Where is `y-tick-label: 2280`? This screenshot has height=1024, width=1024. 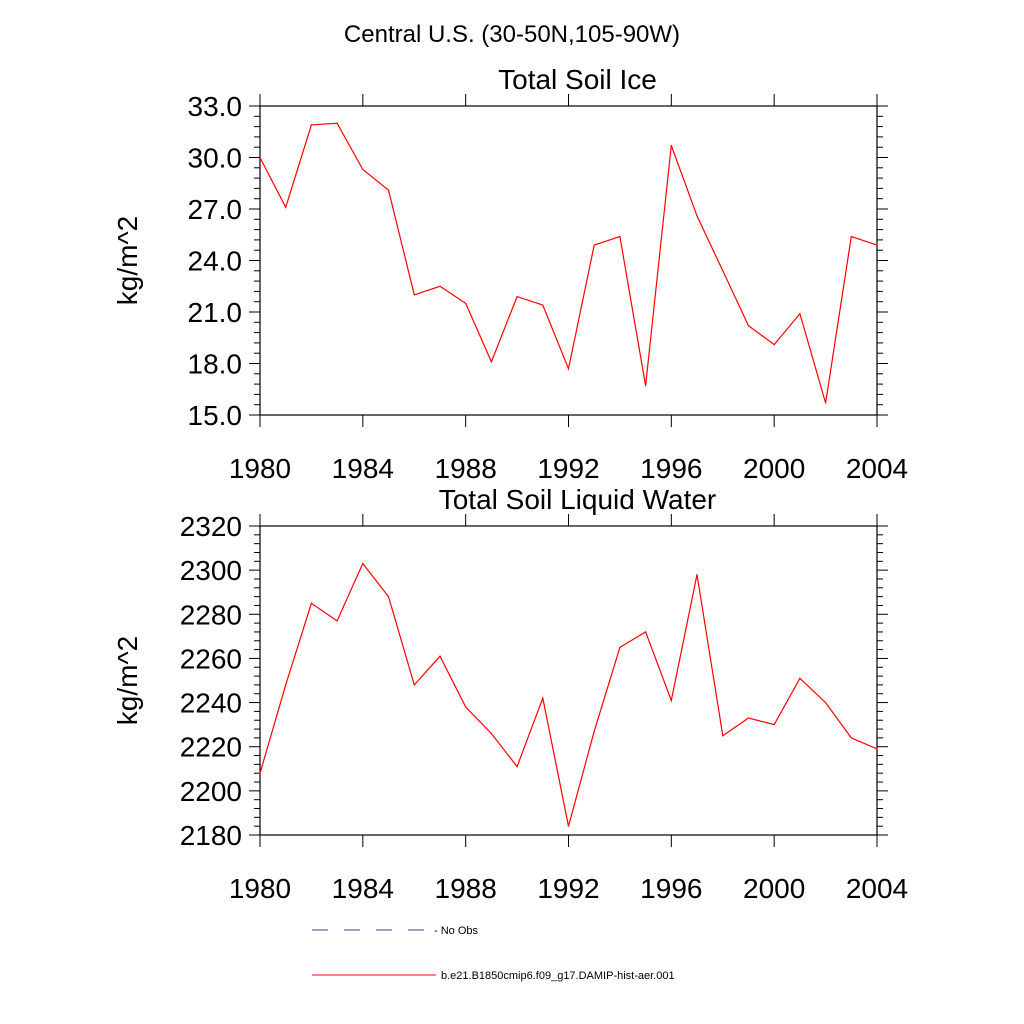
y-tick-label: 2280 is located at coordinates (211, 614).